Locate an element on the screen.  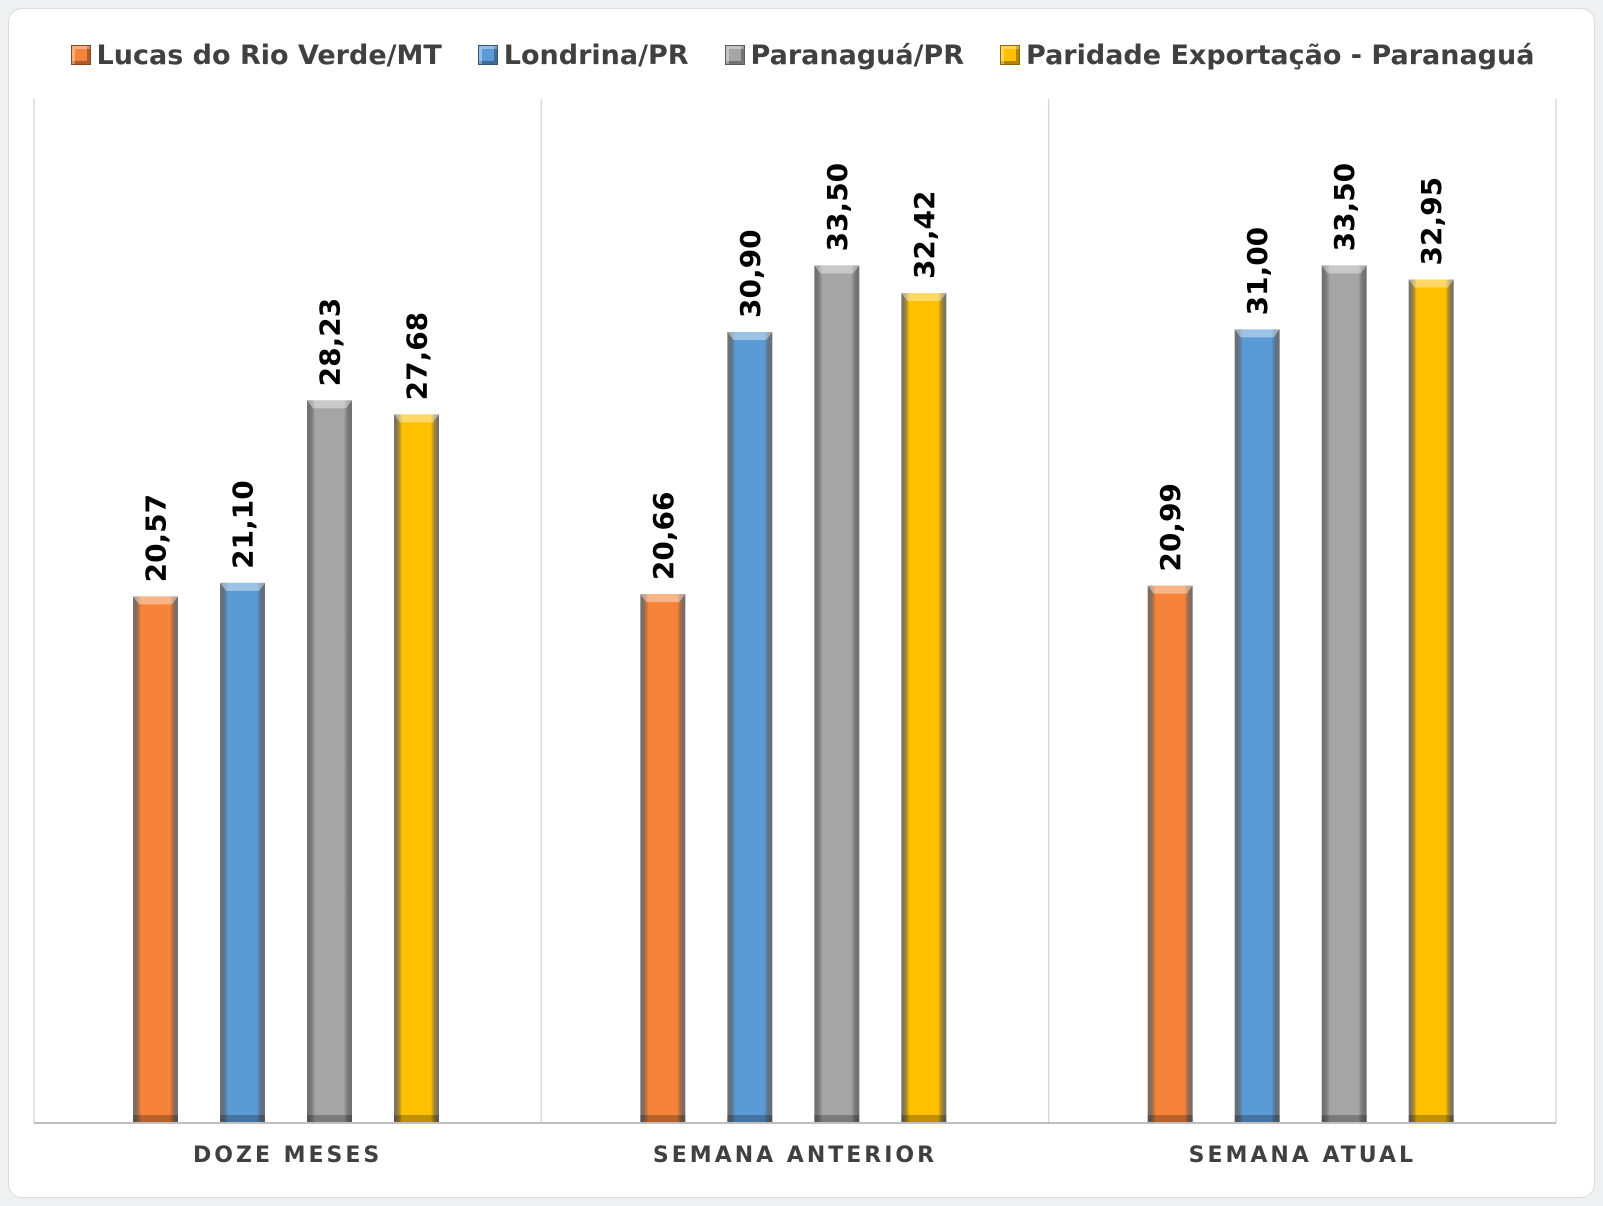
value-label: 30,90 is located at coordinates (750, 273).